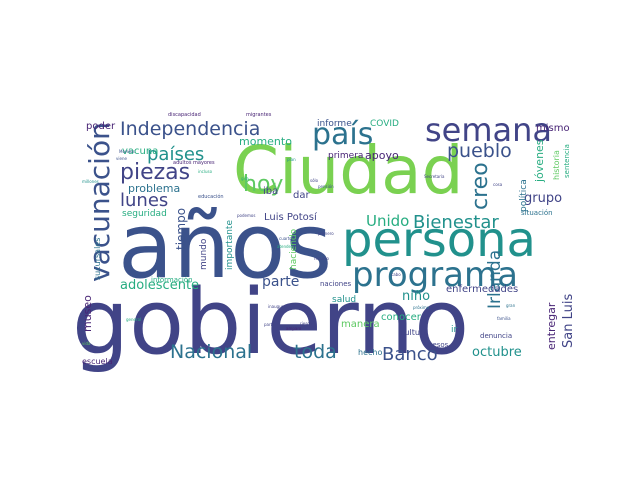 The height and width of the screenshot is (480, 640). I want to click on word-situacion: situación, so click(537, 213).